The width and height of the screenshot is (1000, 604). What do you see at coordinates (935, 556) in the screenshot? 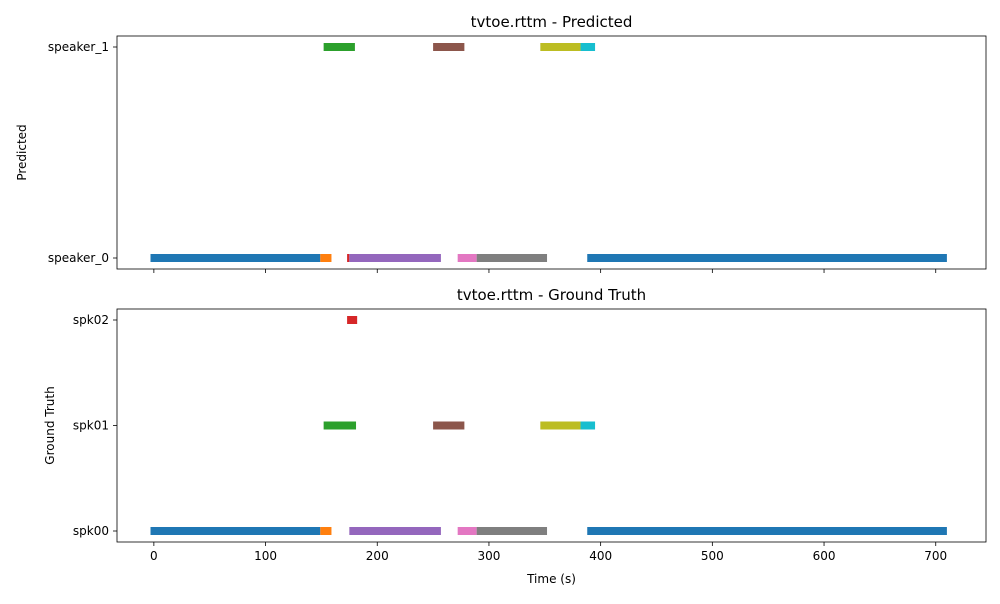
I see `x-tick-label: 700` at bounding box center [935, 556].